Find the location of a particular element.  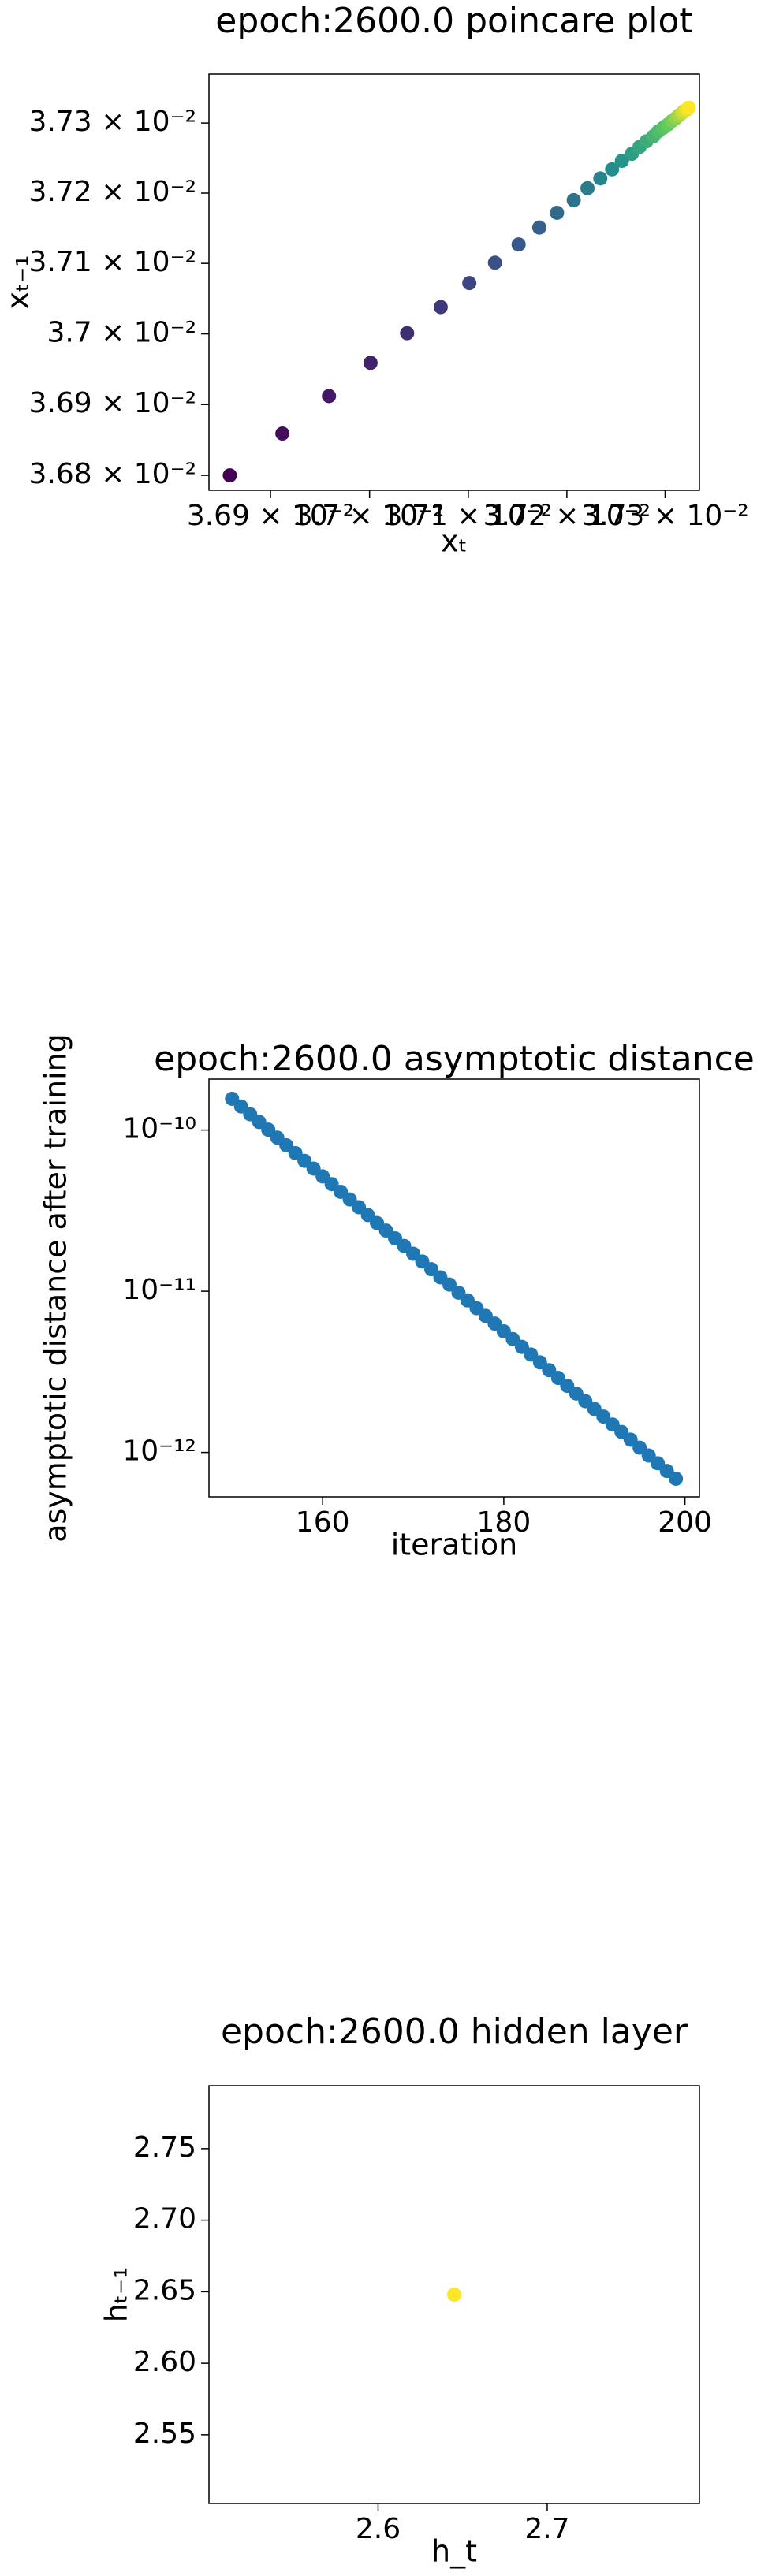

y-tick-label: 3.69 × 10⁻² is located at coordinates (112, 403).